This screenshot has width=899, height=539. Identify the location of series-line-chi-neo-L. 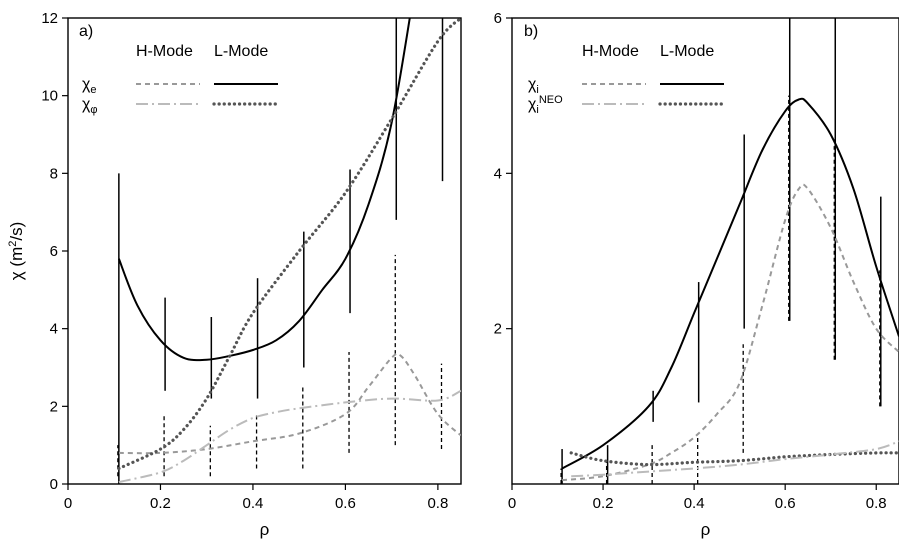
(734, 459).